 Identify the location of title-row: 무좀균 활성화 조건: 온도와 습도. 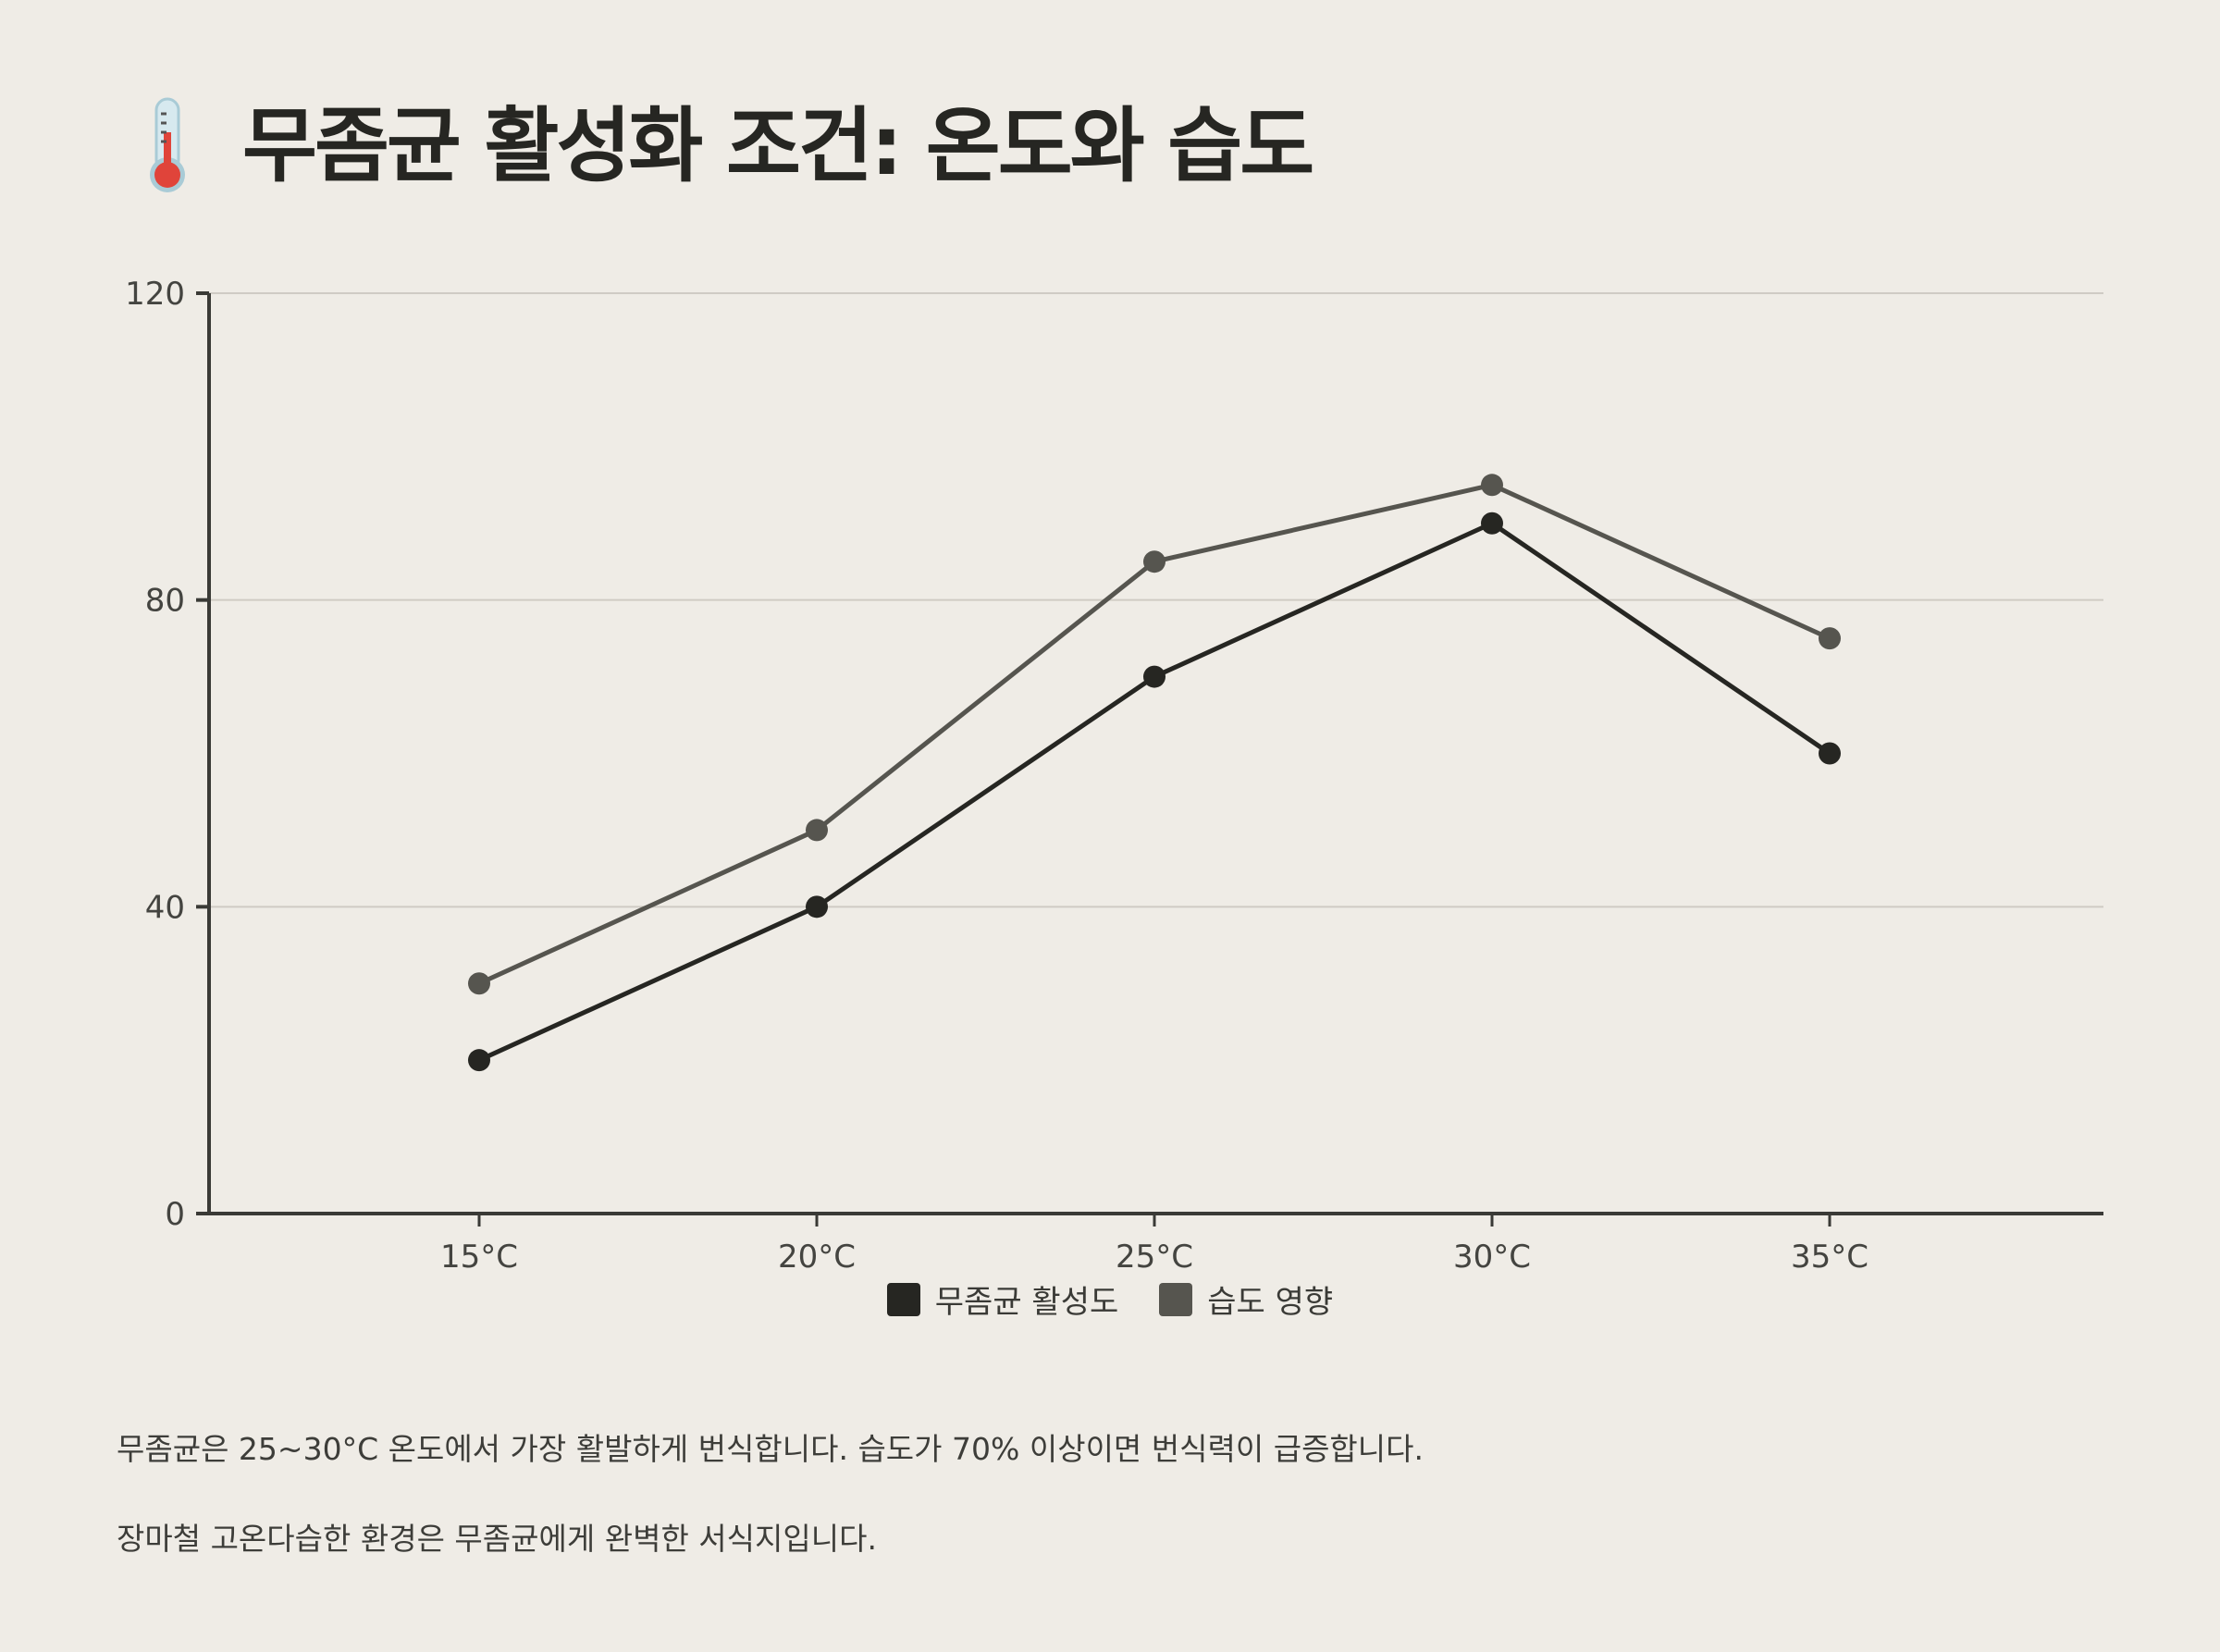
(726, 147).